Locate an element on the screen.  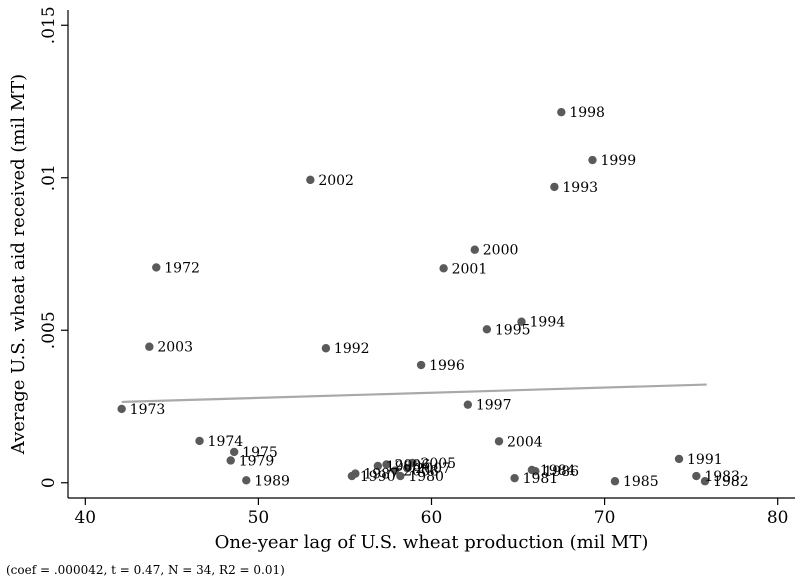
point-label-2006: 2006 is located at coordinates (412, 465).